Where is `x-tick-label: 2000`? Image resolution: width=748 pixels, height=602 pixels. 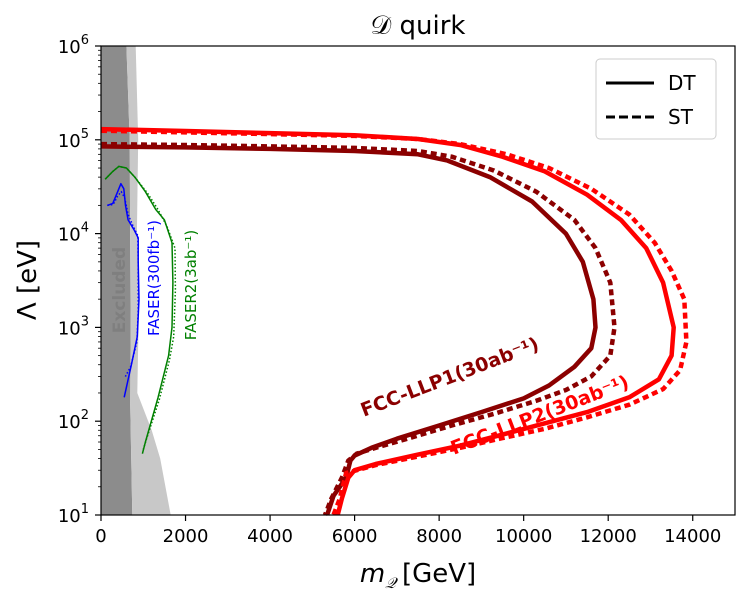
x-tick-label: 2000 is located at coordinates (186, 536).